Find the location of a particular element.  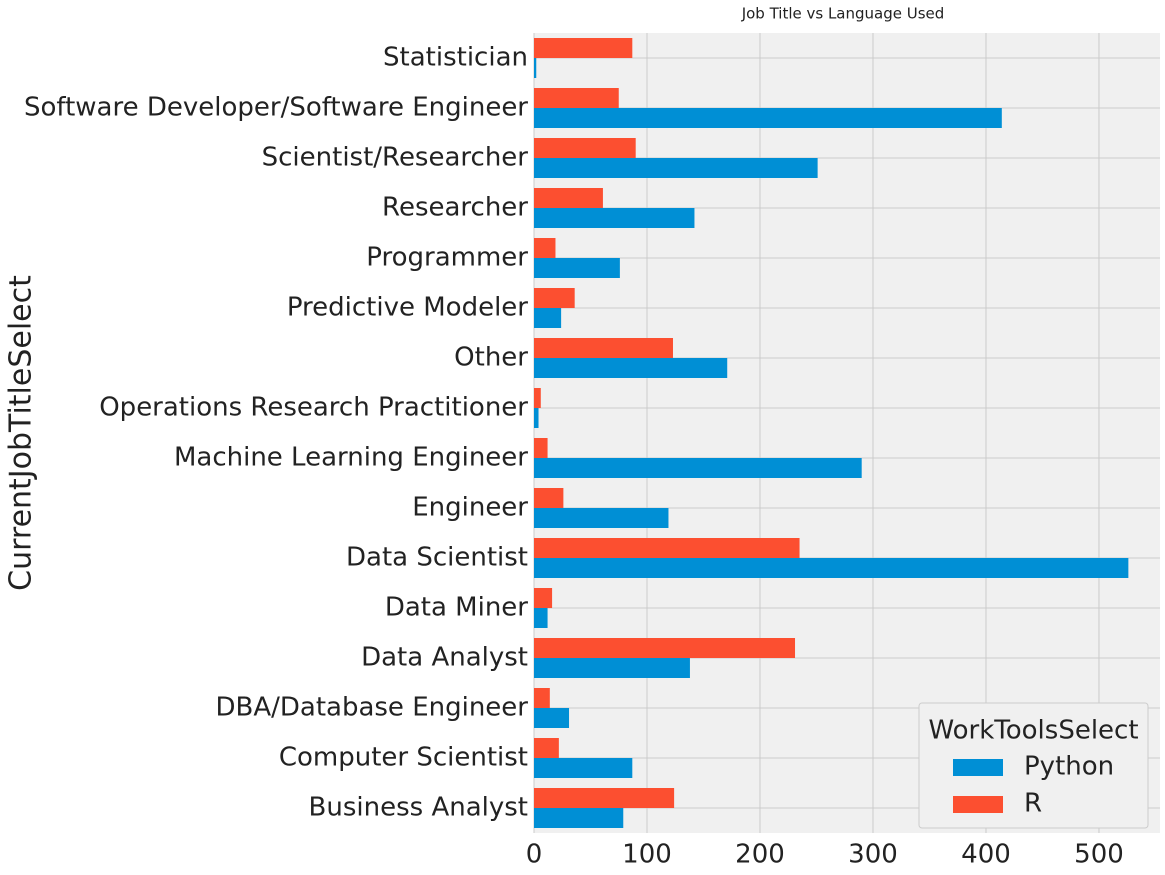

legend-title: WorkToolsSelect is located at coordinates (1033, 731).